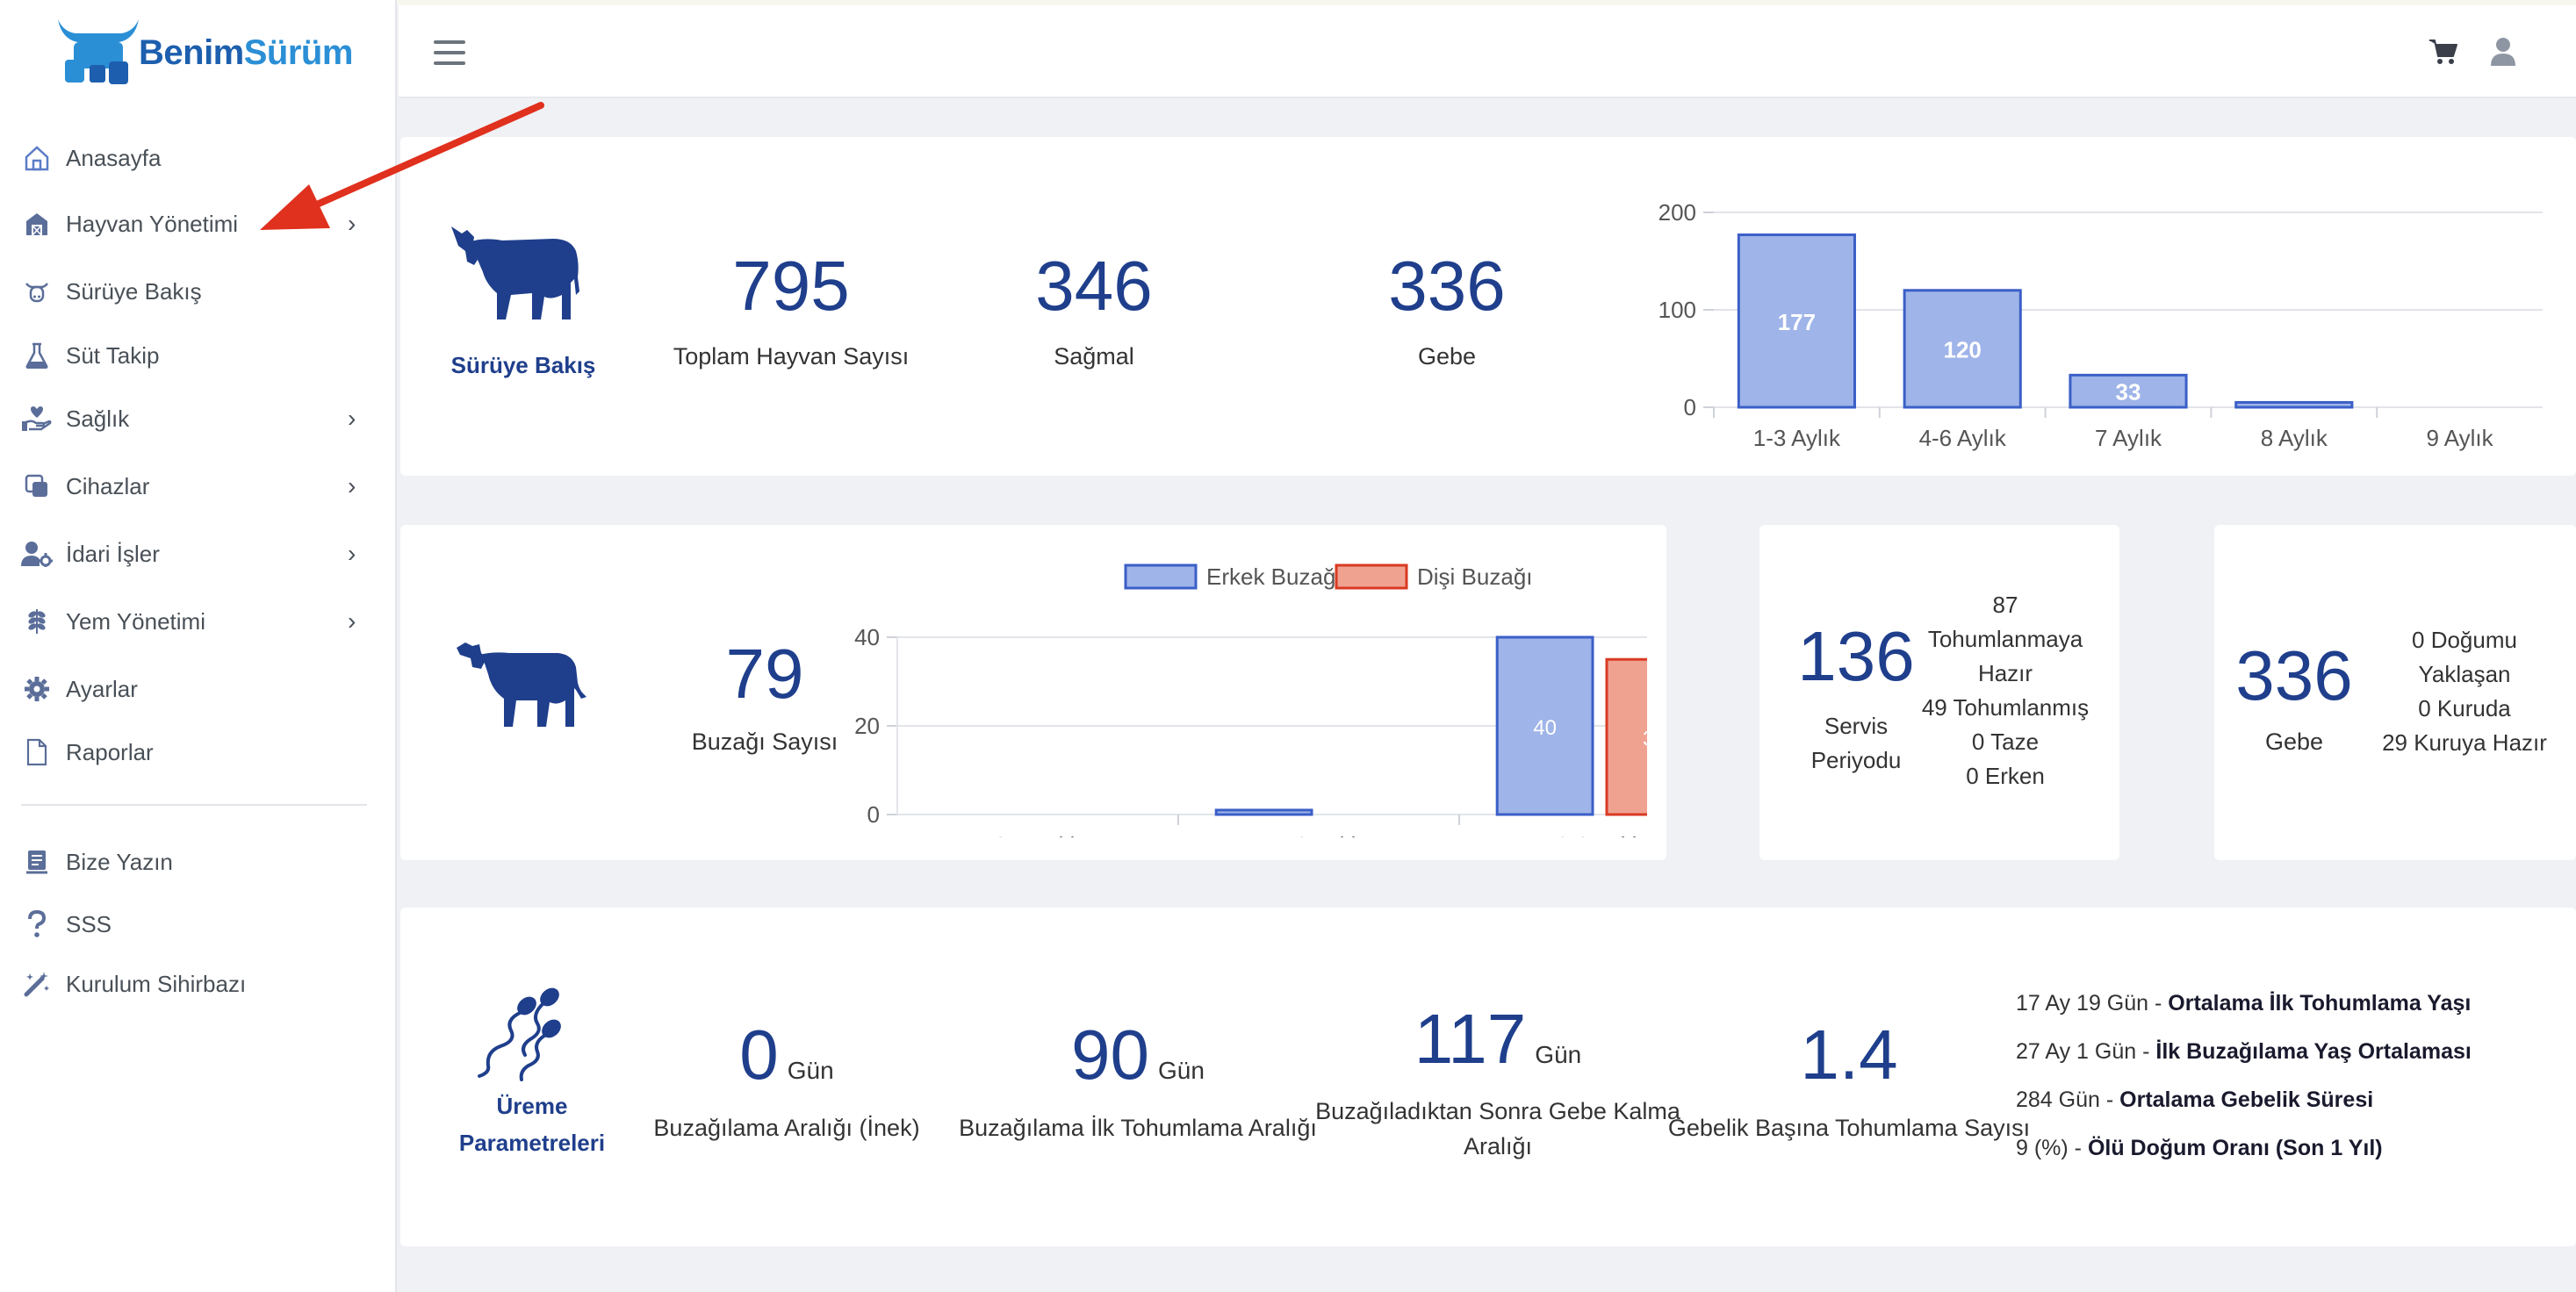 The height and width of the screenshot is (1292, 2576). Describe the element at coordinates (37, 621) in the screenshot. I see `feed-icon` at that location.